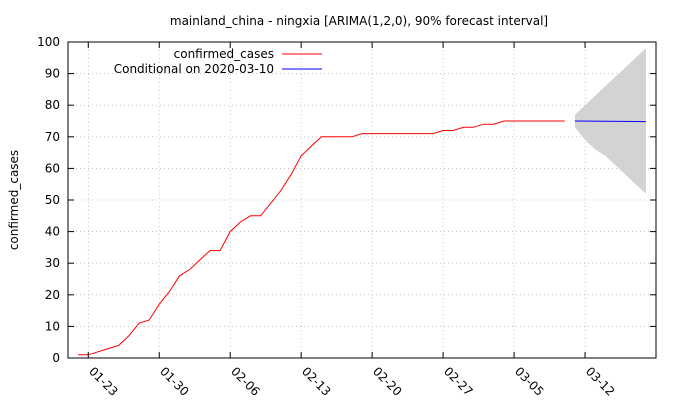 The width and height of the screenshot is (680, 400). What do you see at coordinates (52, 263) in the screenshot?
I see `y-tick-label: 30` at bounding box center [52, 263].